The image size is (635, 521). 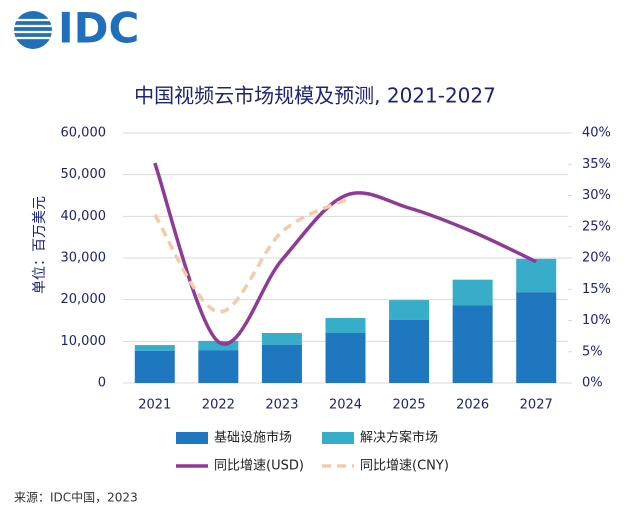 I want to click on y2-tick-label: 30%, so click(x=596, y=195).